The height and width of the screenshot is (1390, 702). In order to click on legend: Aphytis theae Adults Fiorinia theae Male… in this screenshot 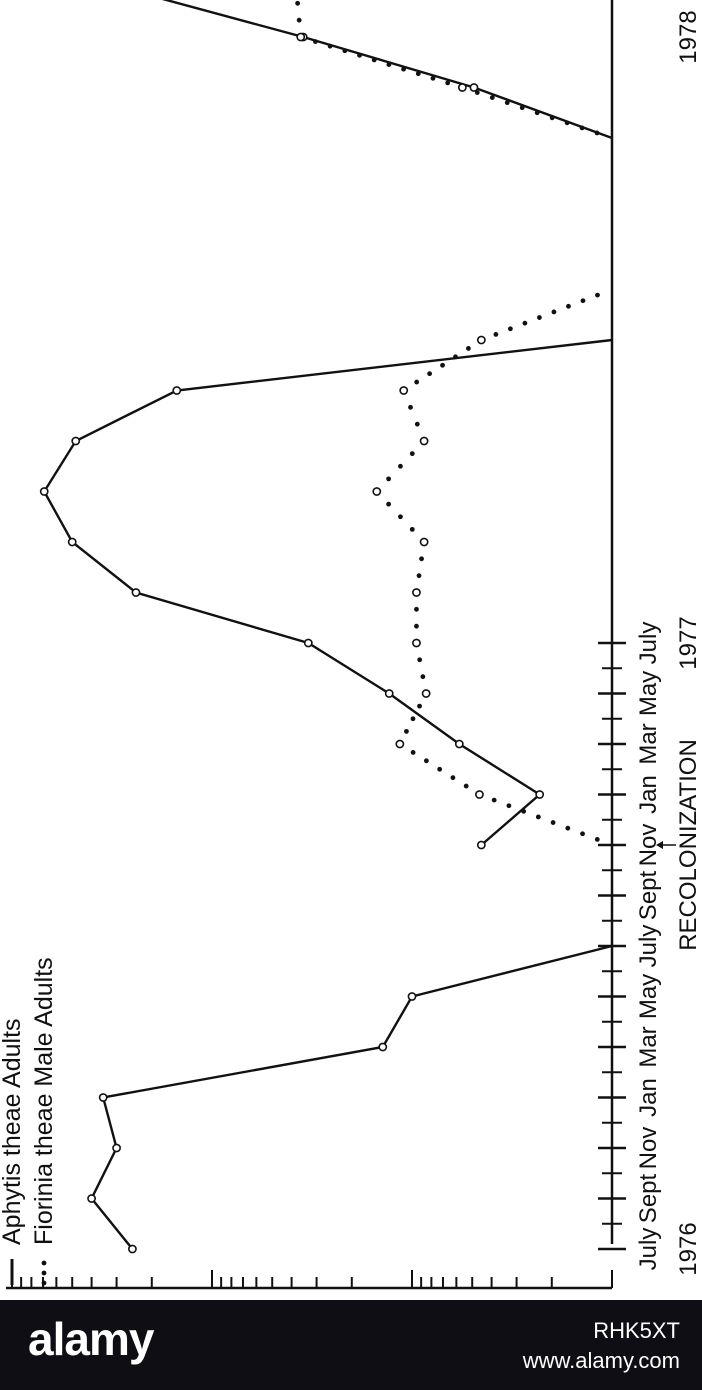, I will do `click(29, 1121)`.